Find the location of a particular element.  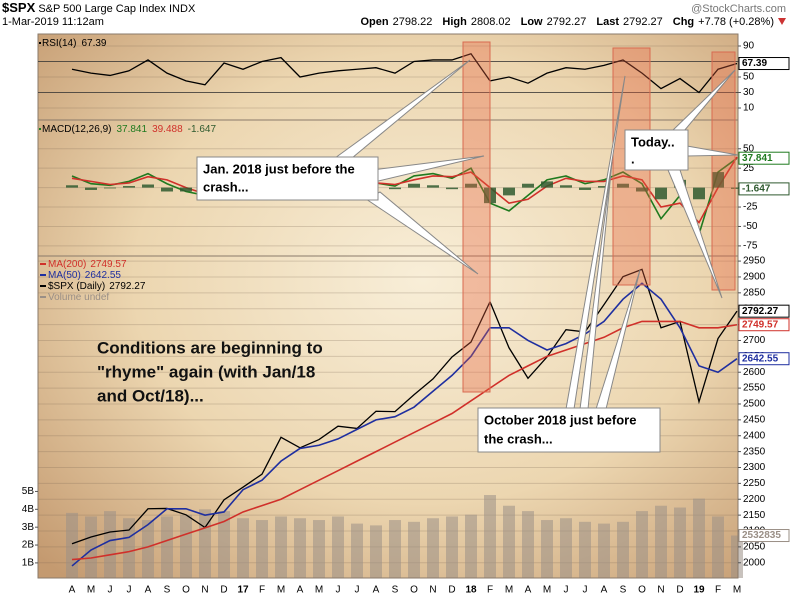

annotation-text: . is located at coordinates (633, 158).